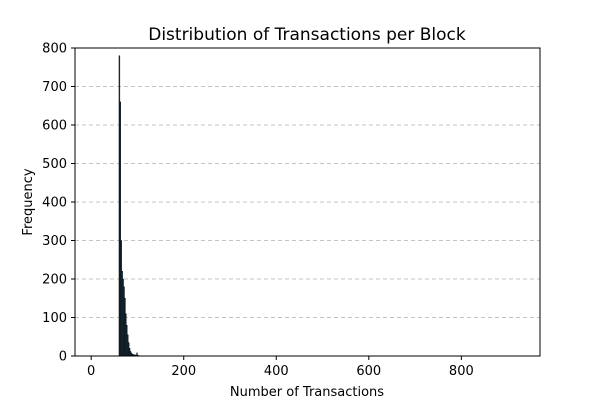 The height and width of the screenshot is (400, 600). I want to click on y-tick-label: 100, so click(54, 318).